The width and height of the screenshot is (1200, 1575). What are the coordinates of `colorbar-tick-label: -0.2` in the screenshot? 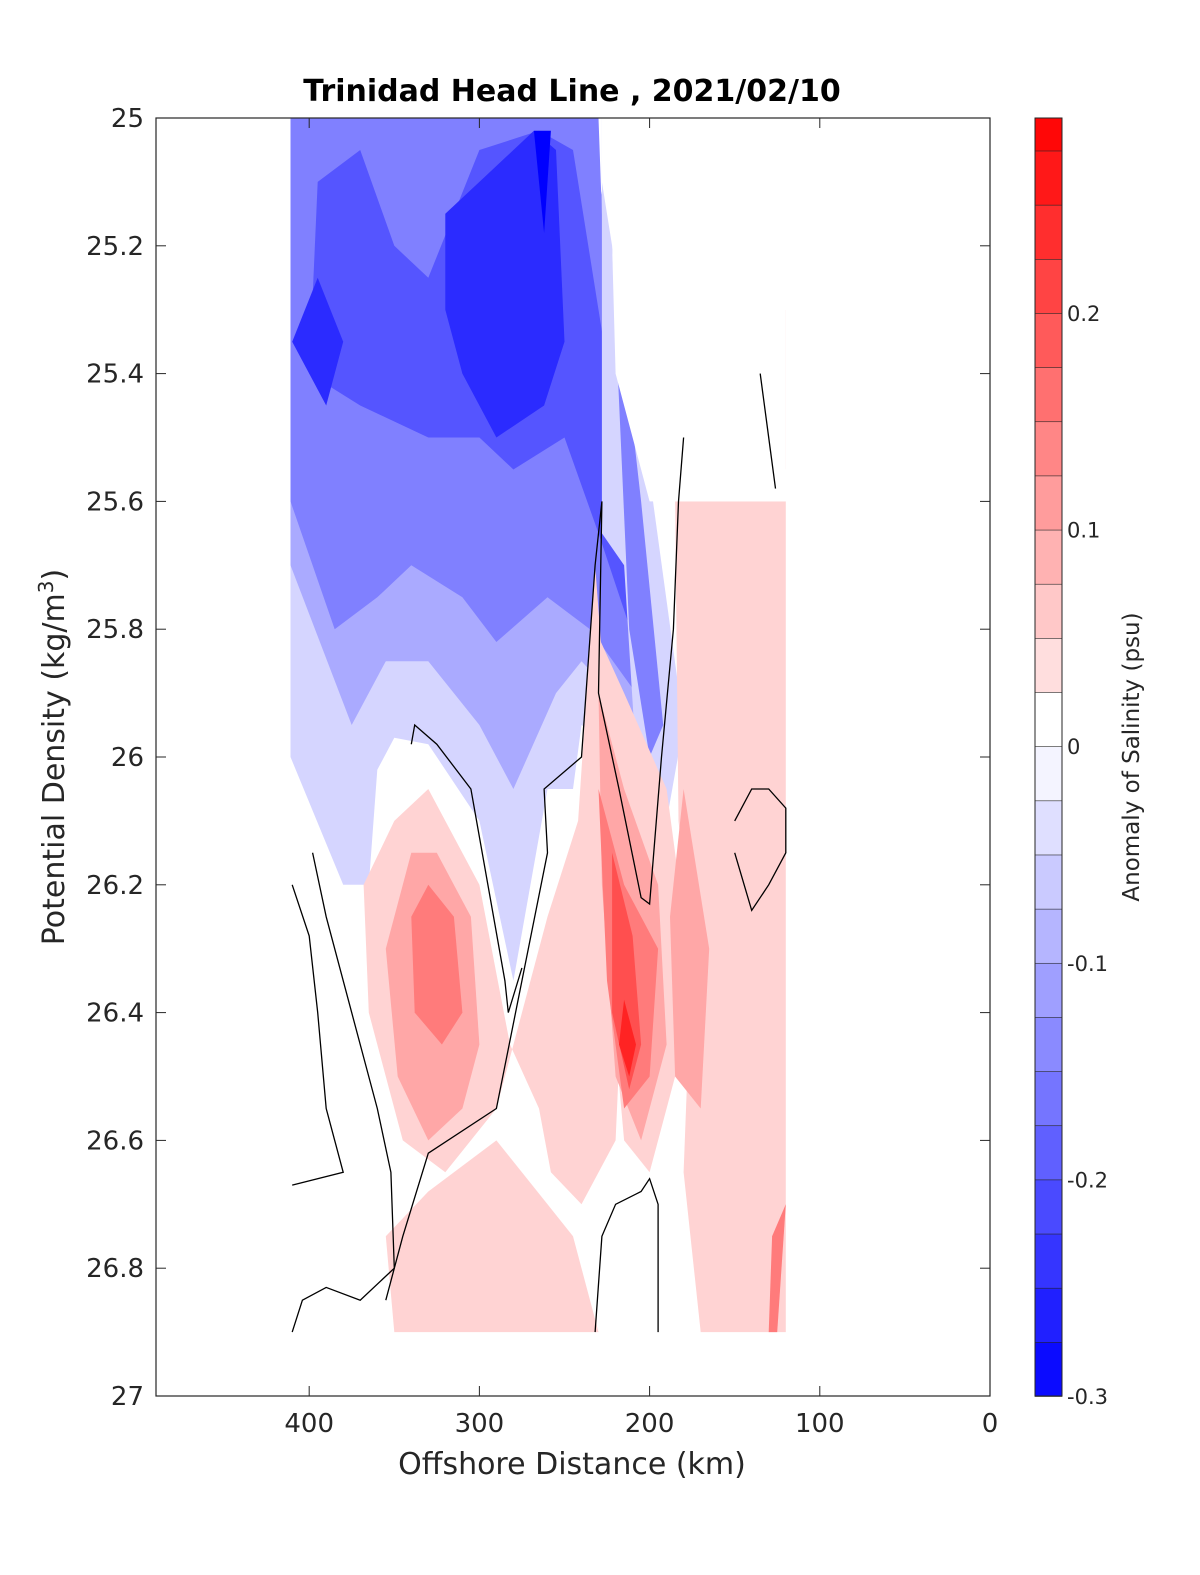 It's located at (1087, 1180).